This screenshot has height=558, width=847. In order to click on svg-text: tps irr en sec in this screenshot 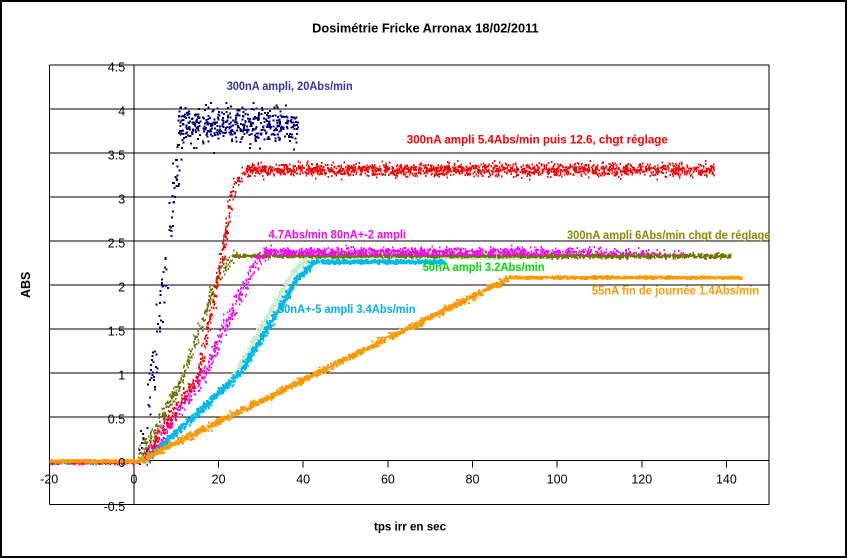, I will do `click(410, 526)`.